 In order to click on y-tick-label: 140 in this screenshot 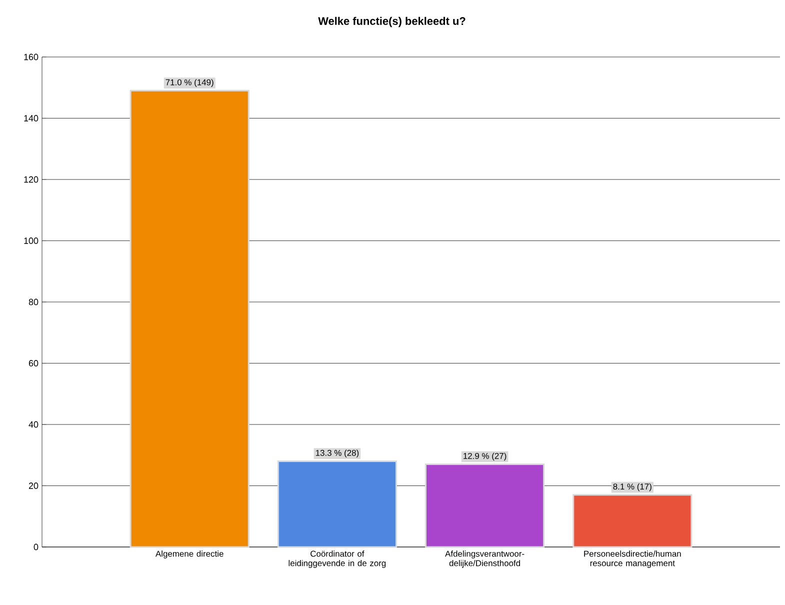, I will do `click(31, 118)`.